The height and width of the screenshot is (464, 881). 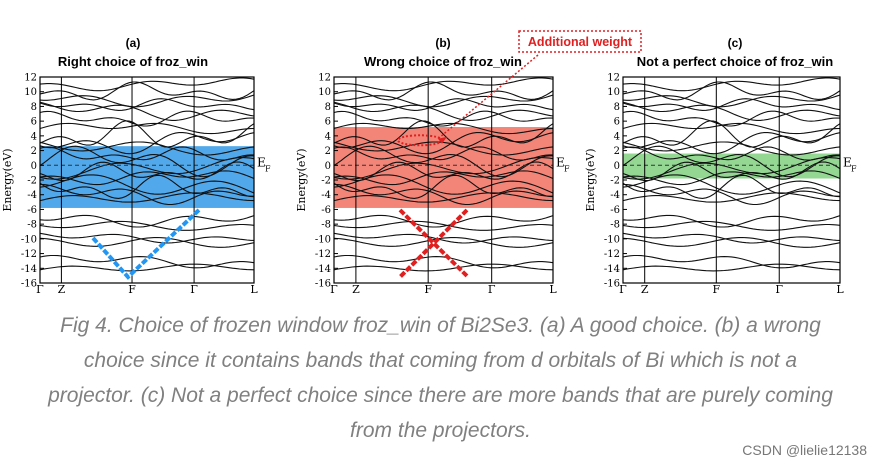 What do you see at coordinates (34, 151) in the screenshot?
I see `y-tick-label: 2` at bounding box center [34, 151].